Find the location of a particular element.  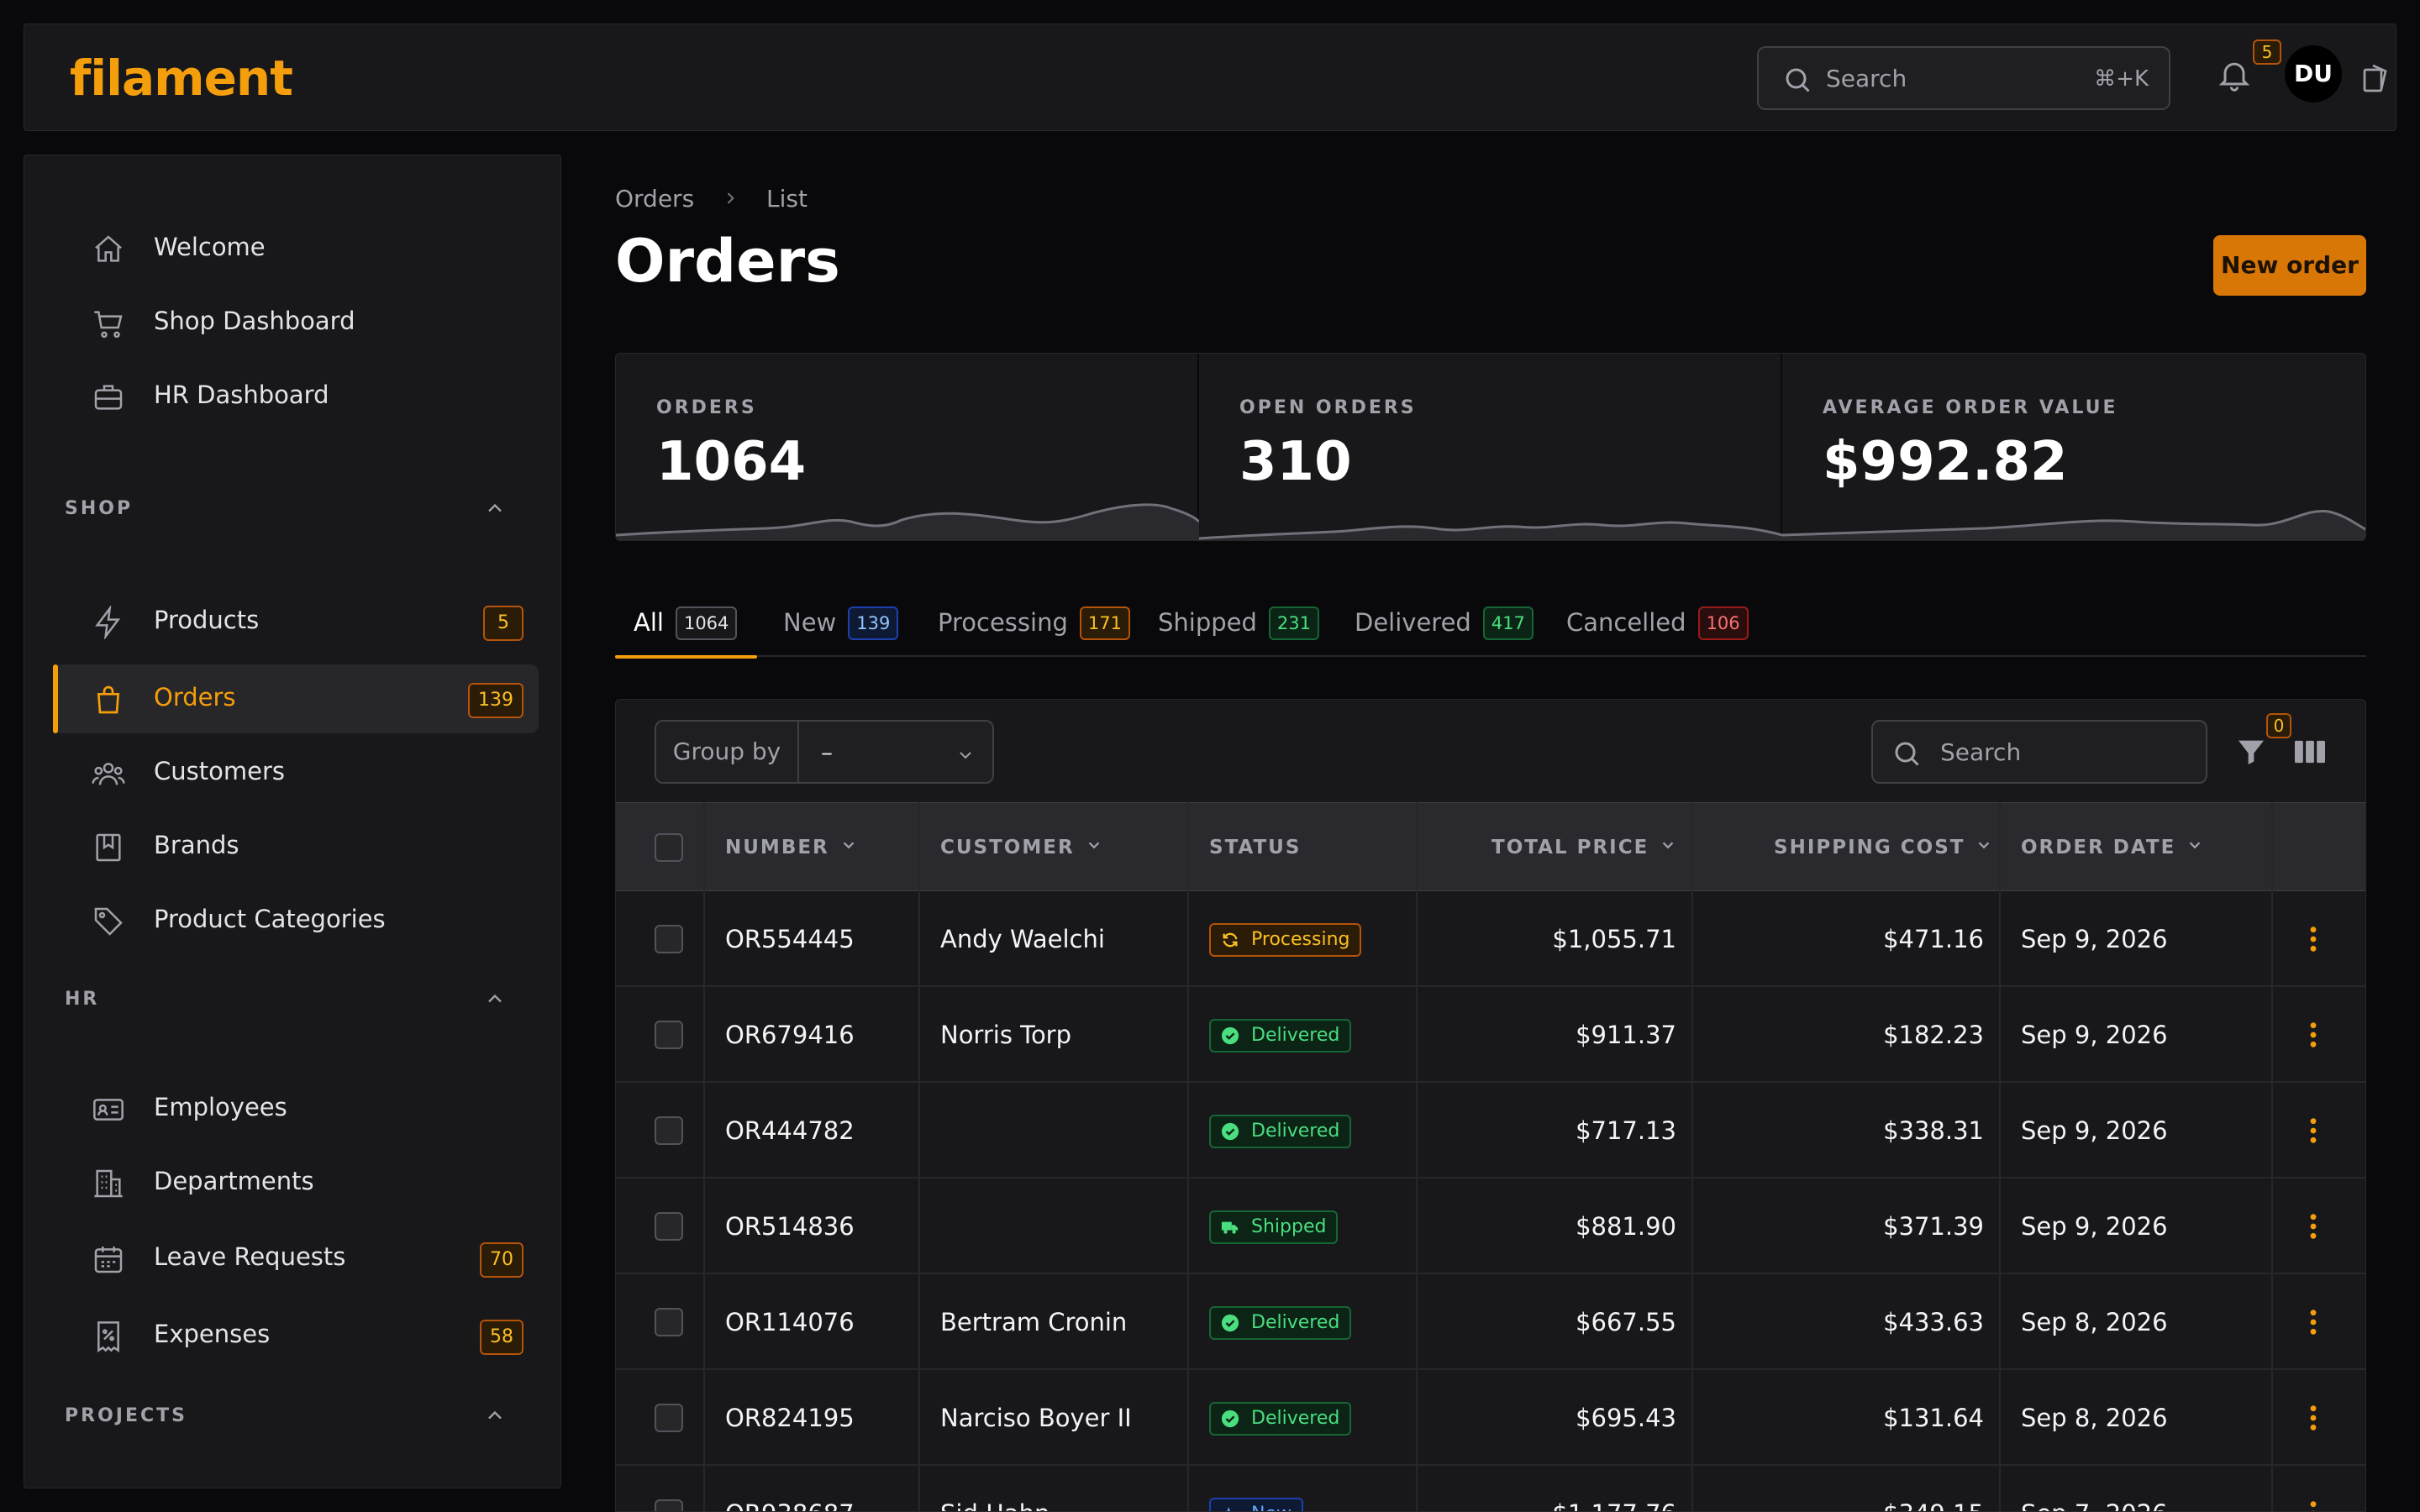

sidebar-item-badge: 70 is located at coordinates (501, 1260).